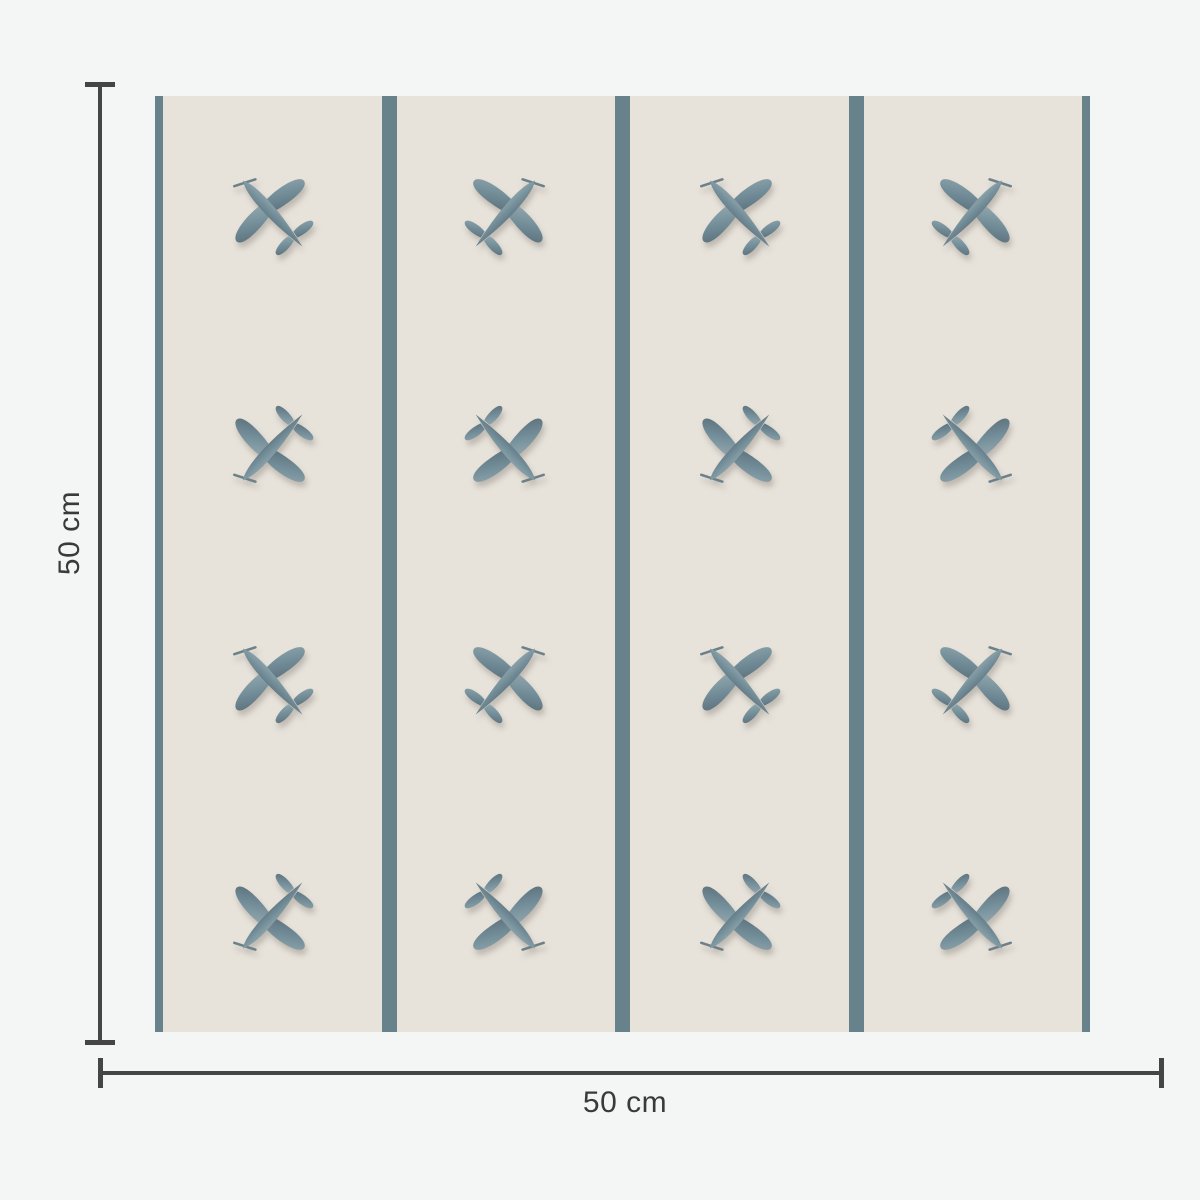 This screenshot has height=1200, width=1200. Describe the element at coordinates (100, 84) in the screenshot. I see `height-dimension-cap-top` at that location.